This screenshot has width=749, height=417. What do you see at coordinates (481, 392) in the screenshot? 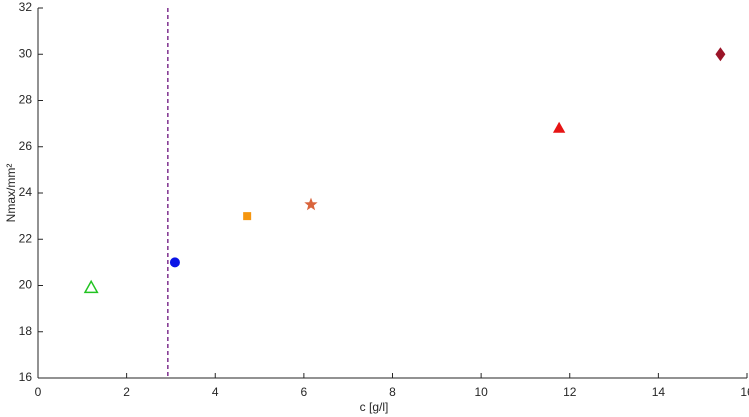
I see `x-tick-label: 10` at bounding box center [481, 392].